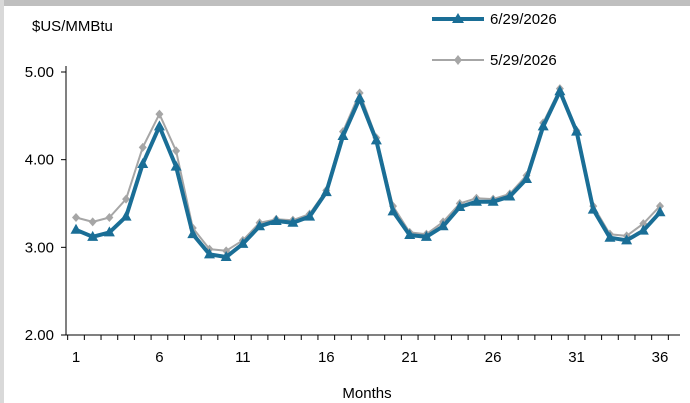  Describe the element at coordinates (523, 19) in the screenshot. I see `legend-label-1: 6/29/2026` at that location.